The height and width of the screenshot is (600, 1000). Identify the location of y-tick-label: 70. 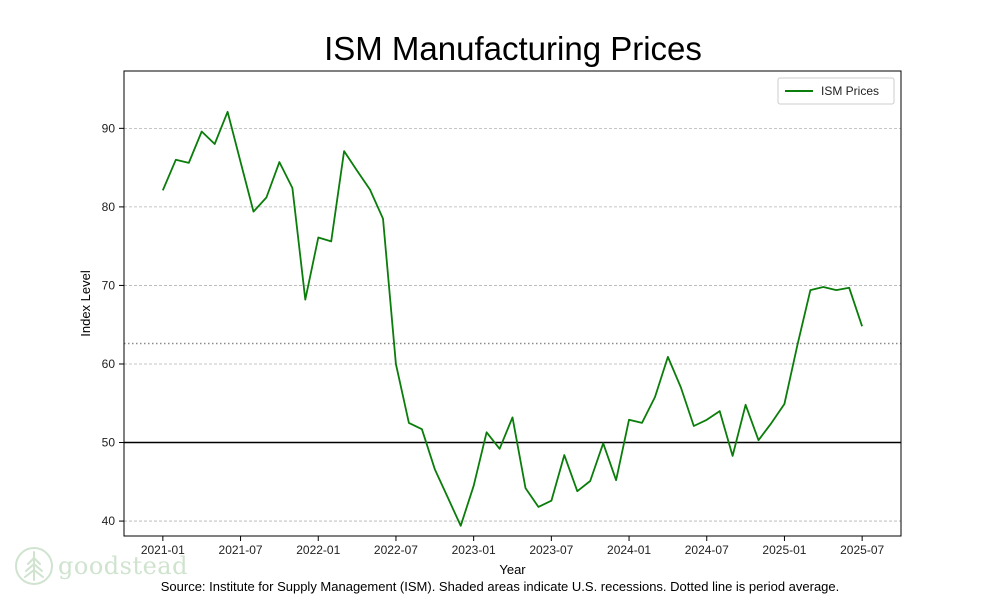
(109, 285).